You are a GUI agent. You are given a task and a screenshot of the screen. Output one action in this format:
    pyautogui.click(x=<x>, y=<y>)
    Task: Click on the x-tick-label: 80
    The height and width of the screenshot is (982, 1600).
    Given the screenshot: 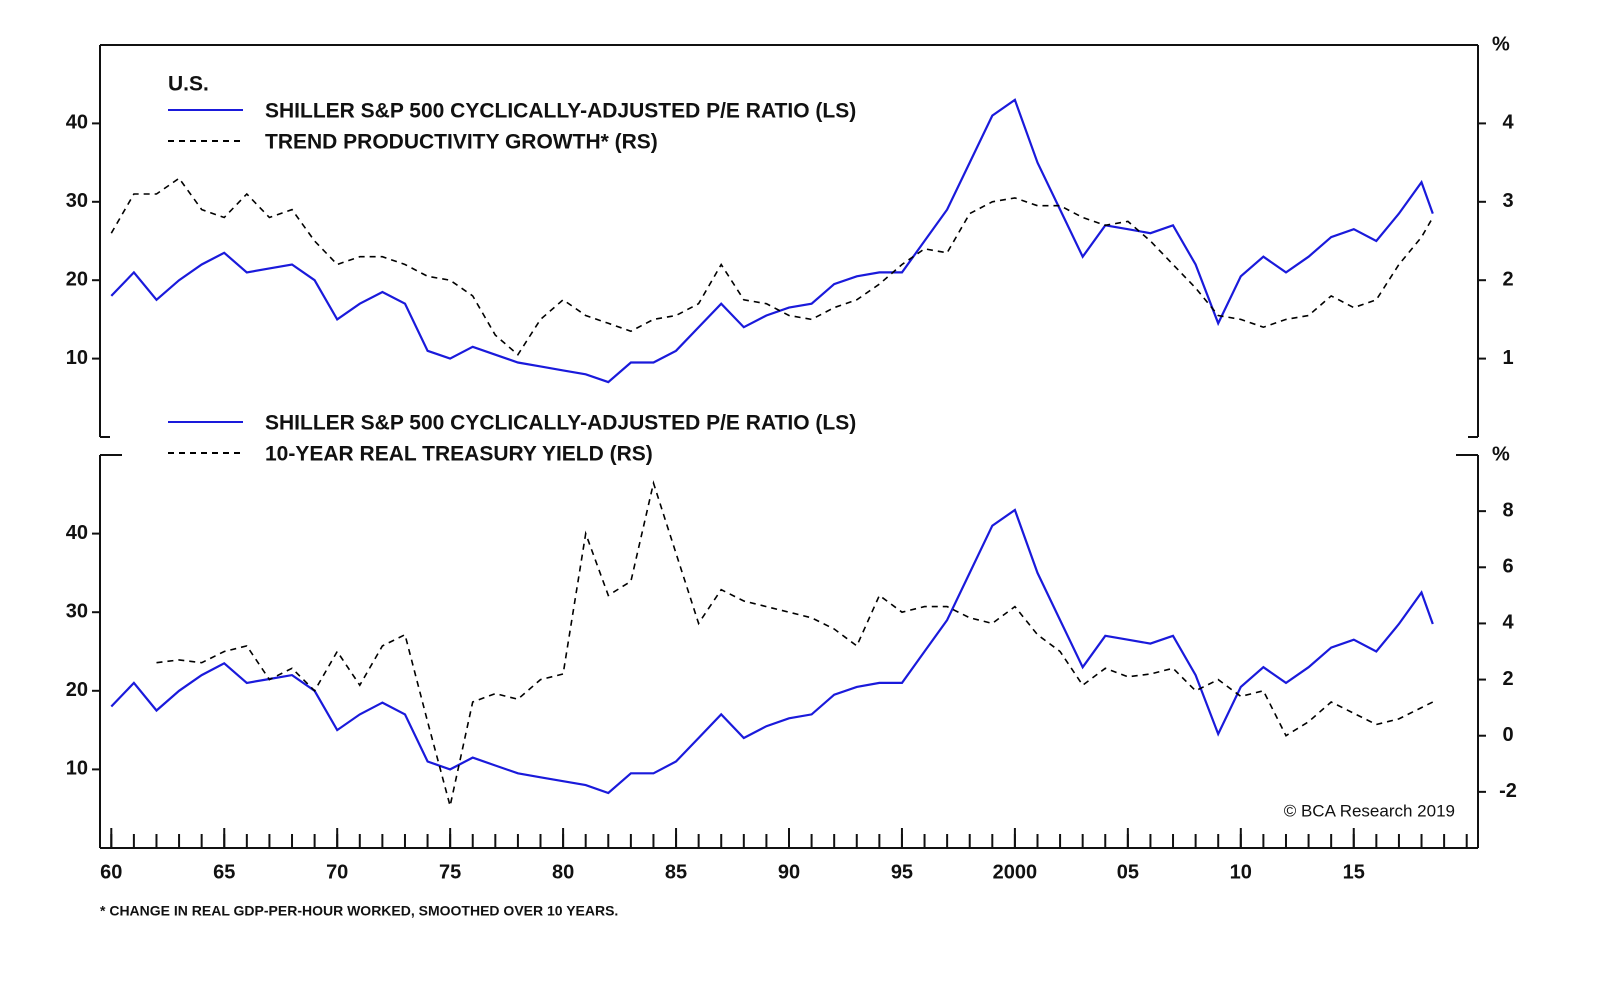 What is the action you would take?
    pyautogui.click(x=563, y=872)
    